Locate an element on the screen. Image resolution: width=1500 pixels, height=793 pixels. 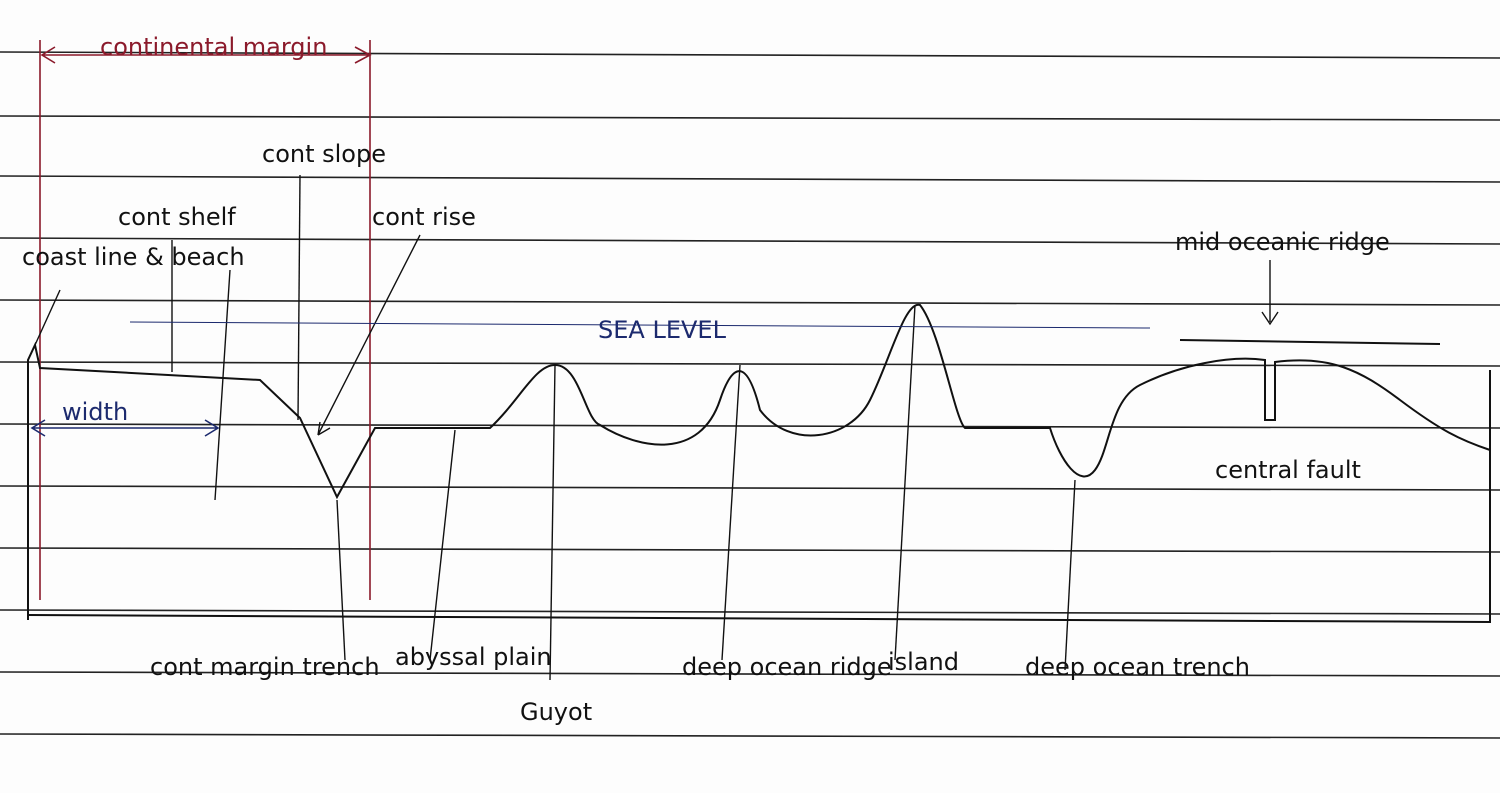
label-rise: cont rise is located at coordinates (424, 217).